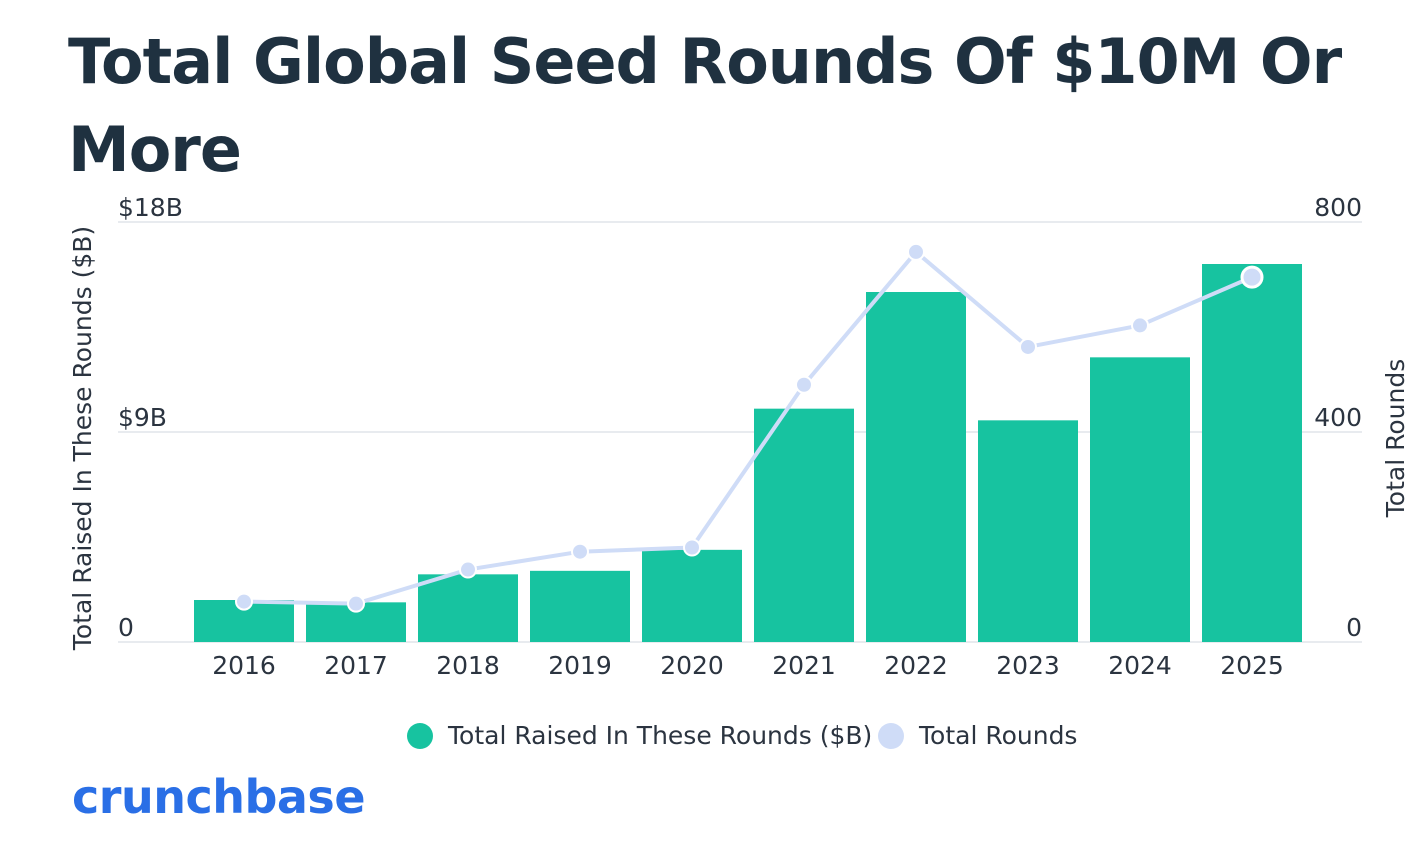  Describe the element at coordinates (1028, 665) in the screenshot. I see `x-tick-label: 2023` at that location.